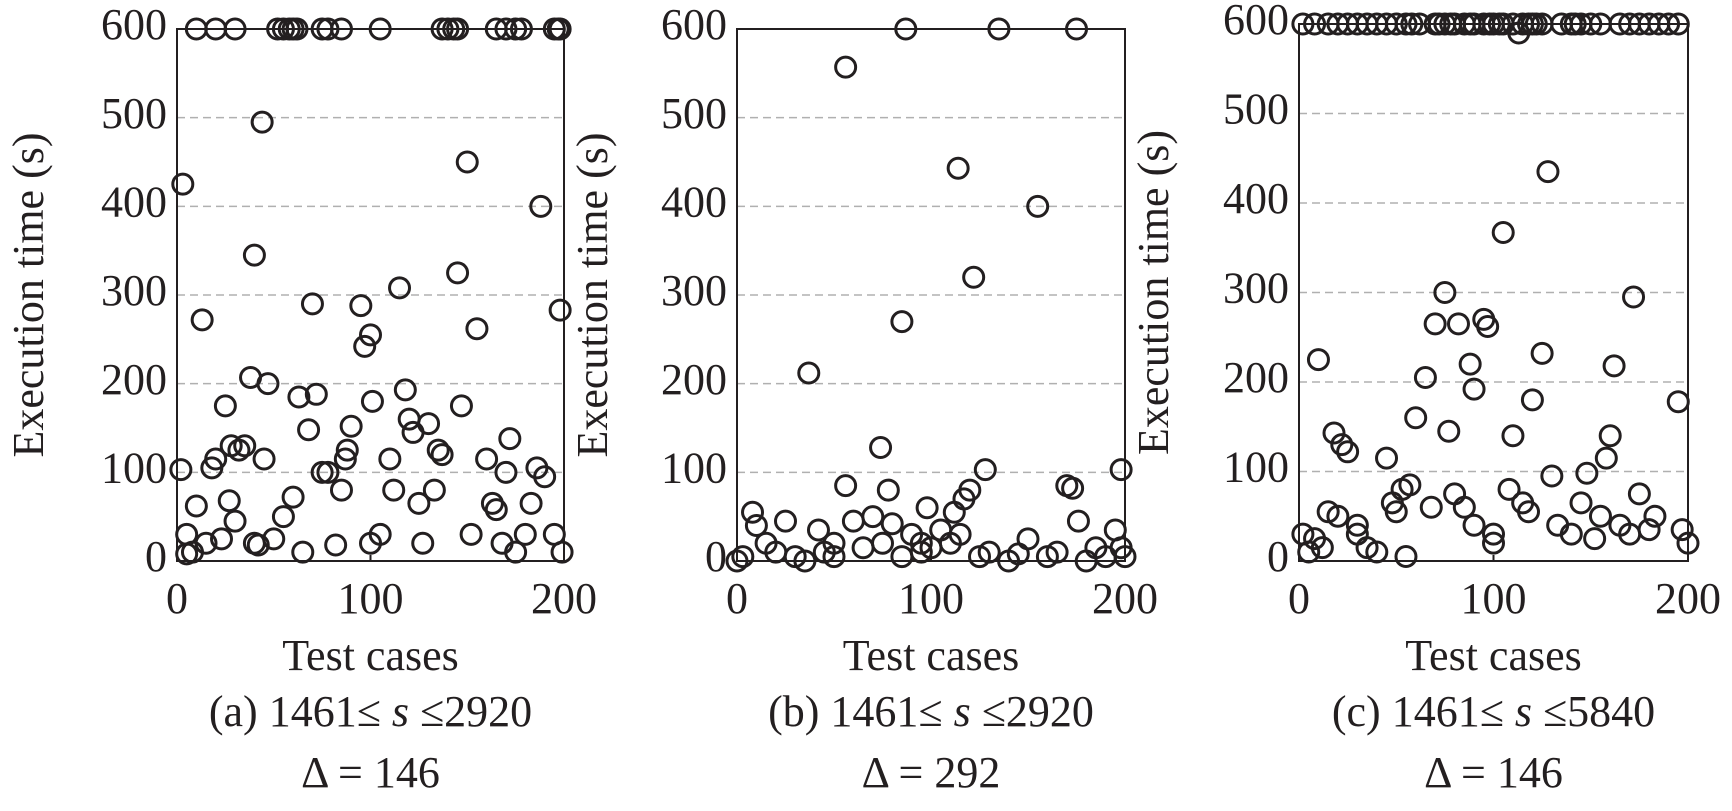 Image resolution: width=1732 pixels, height=811 pixels. I want to click on caption: (a) 1461≤ s ≤2920, so click(370, 711).